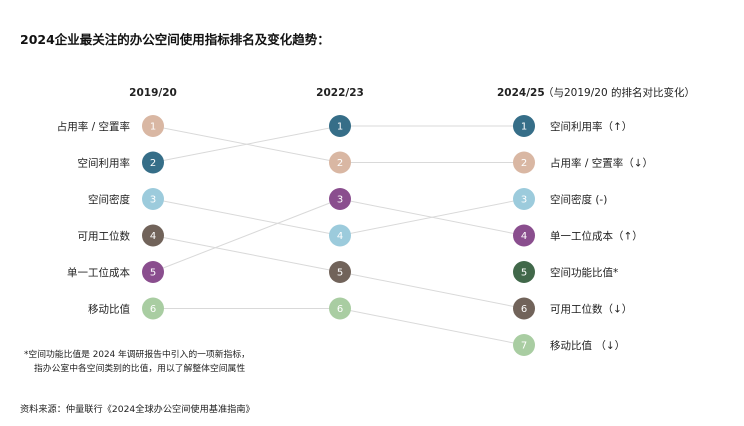  Describe the element at coordinates (619, 92) in the screenshot. I see `column-header-3-note: （与2019/20 的排名对比变化）` at that location.